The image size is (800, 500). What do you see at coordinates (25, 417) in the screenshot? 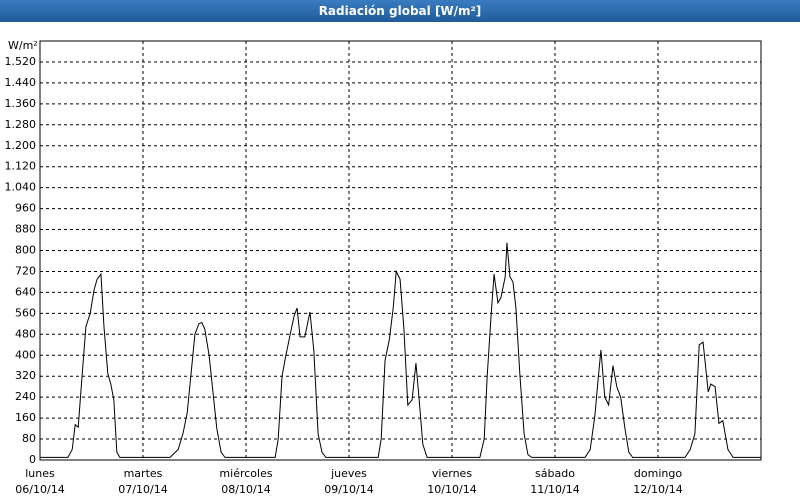
I see `y-tick-label: 160` at bounding box center [25, 417].